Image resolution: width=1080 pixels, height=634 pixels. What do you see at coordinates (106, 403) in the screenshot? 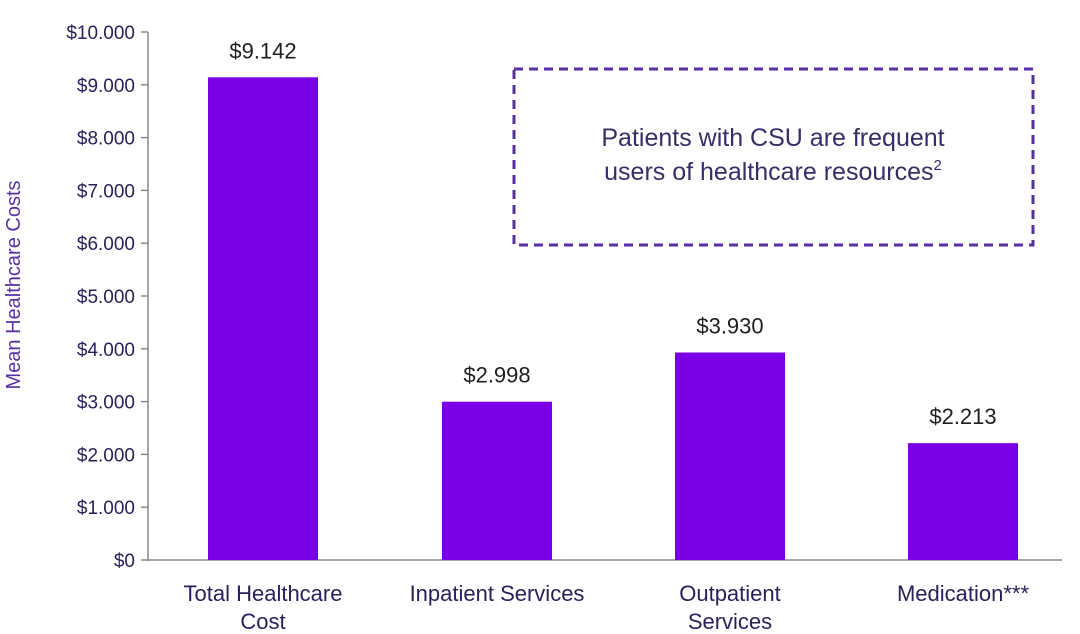
I see `y-tick-label: $3.000` at bounding box center [106, 403].